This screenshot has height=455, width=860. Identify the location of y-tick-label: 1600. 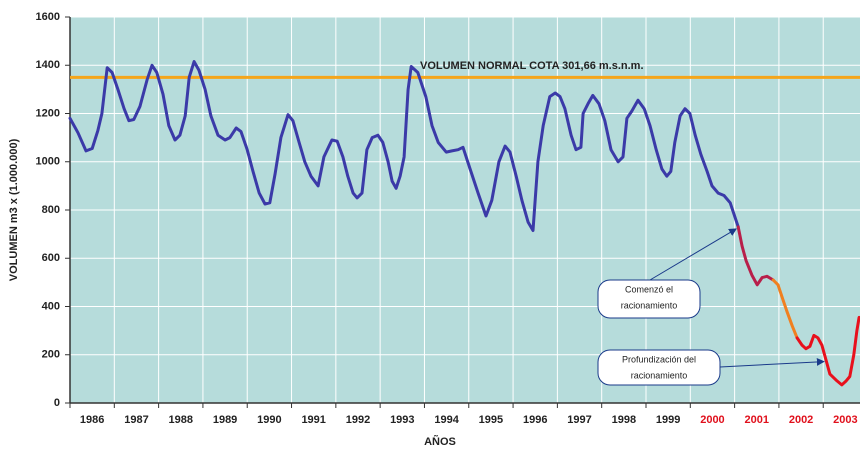
(48, 17).